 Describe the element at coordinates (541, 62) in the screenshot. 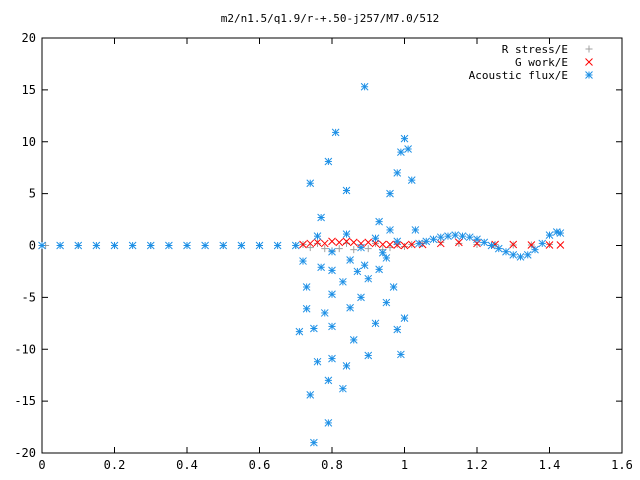

I see `legend-label: G work/E` at that location.